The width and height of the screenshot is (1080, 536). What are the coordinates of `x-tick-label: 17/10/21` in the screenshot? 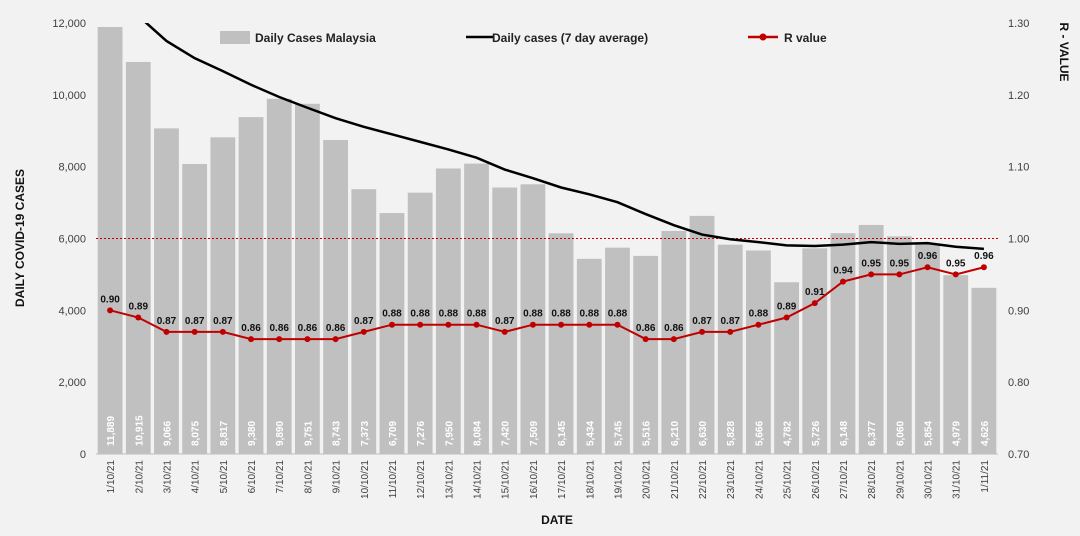 It's located at (562, 479).